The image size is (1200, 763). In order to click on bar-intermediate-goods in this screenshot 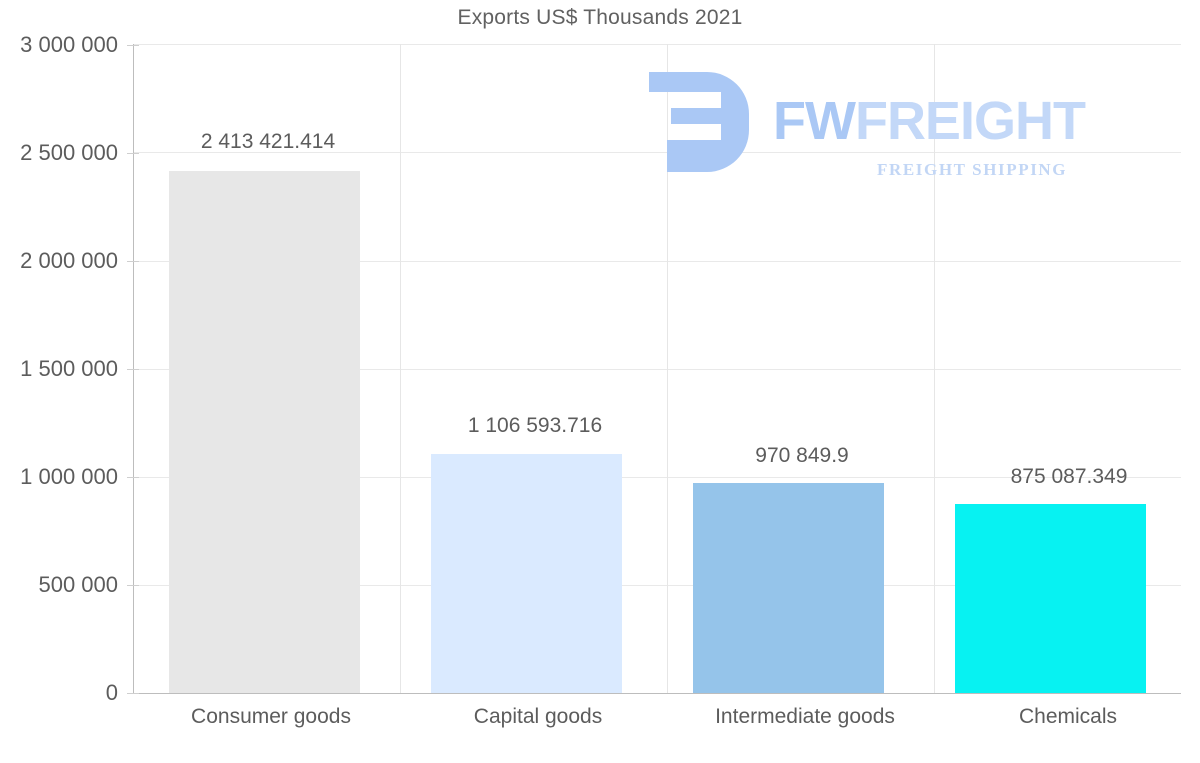, I will do `click(788, 588)`.